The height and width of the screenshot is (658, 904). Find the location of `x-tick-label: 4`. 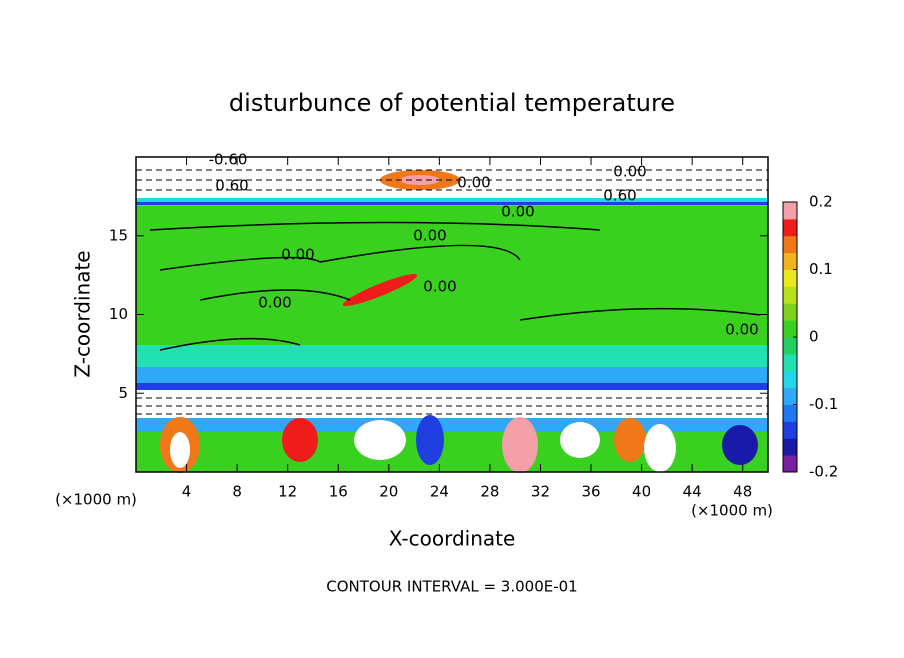

x-tick-label: 4 is located at coordinates (187, 492).